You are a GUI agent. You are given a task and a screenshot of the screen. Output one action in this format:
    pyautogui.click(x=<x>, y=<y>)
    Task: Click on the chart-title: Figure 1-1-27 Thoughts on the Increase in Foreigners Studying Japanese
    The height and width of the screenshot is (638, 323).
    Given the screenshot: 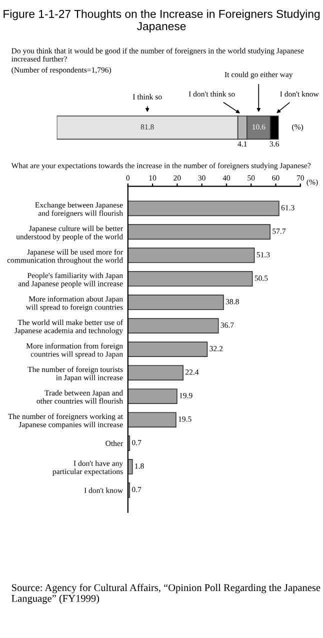 What is the action you would take?
    pyautogui.click(x=162, y=21)
    